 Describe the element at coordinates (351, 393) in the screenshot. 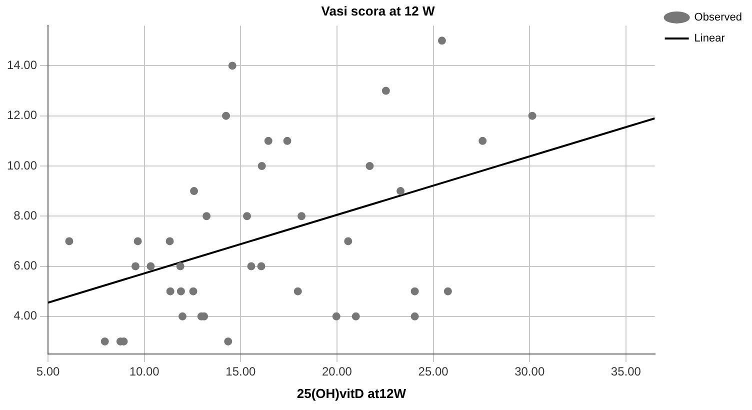

I see `x-axis-title: 25(OH)vitD at12W` at that location.